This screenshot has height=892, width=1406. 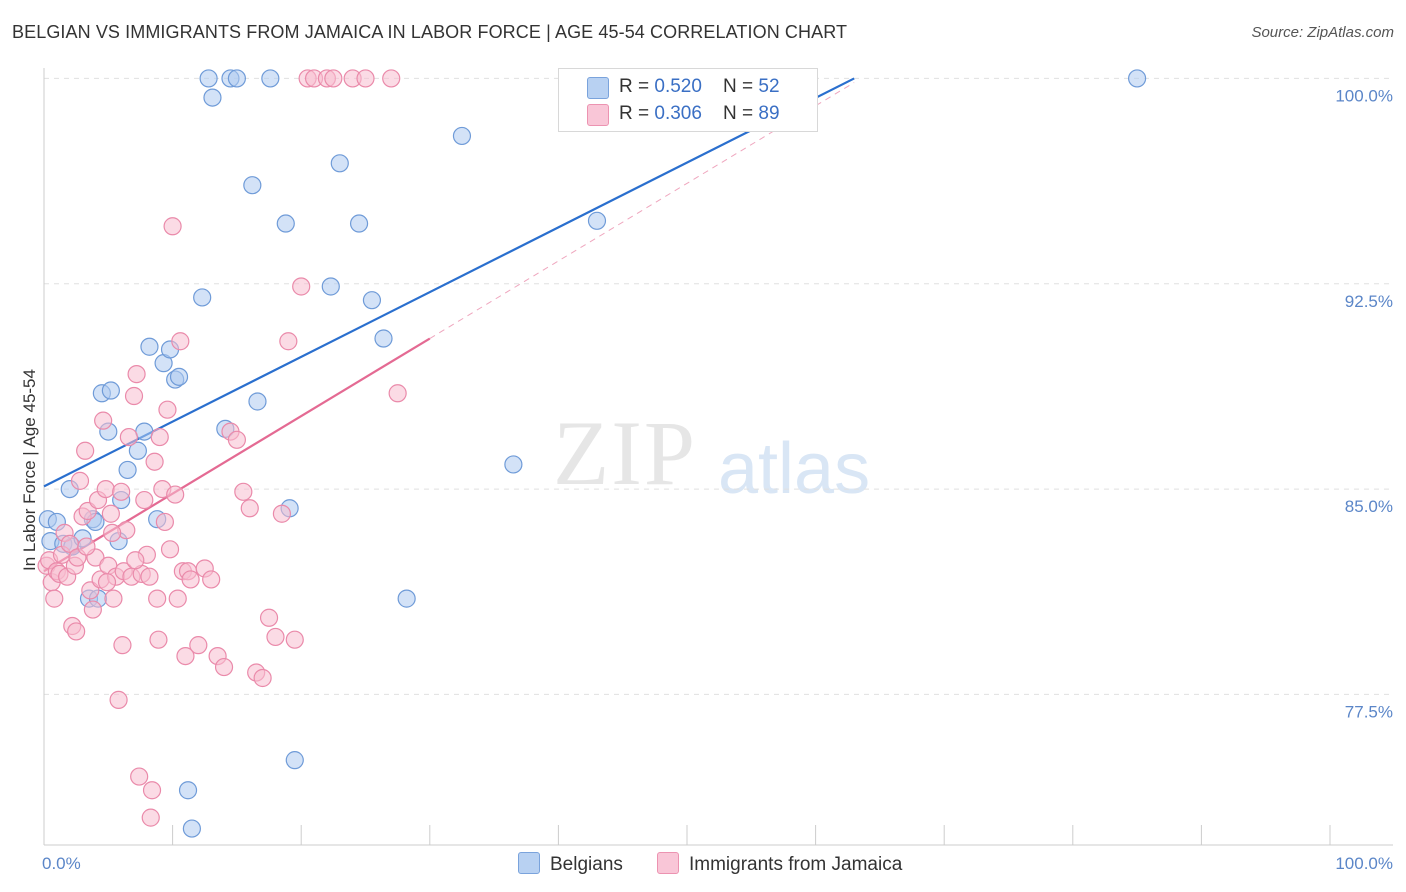 What do you see at coordinates (529, 863) in the screenshot?
I see `bottom-swatch-blue` at bounding box center [529, 863].